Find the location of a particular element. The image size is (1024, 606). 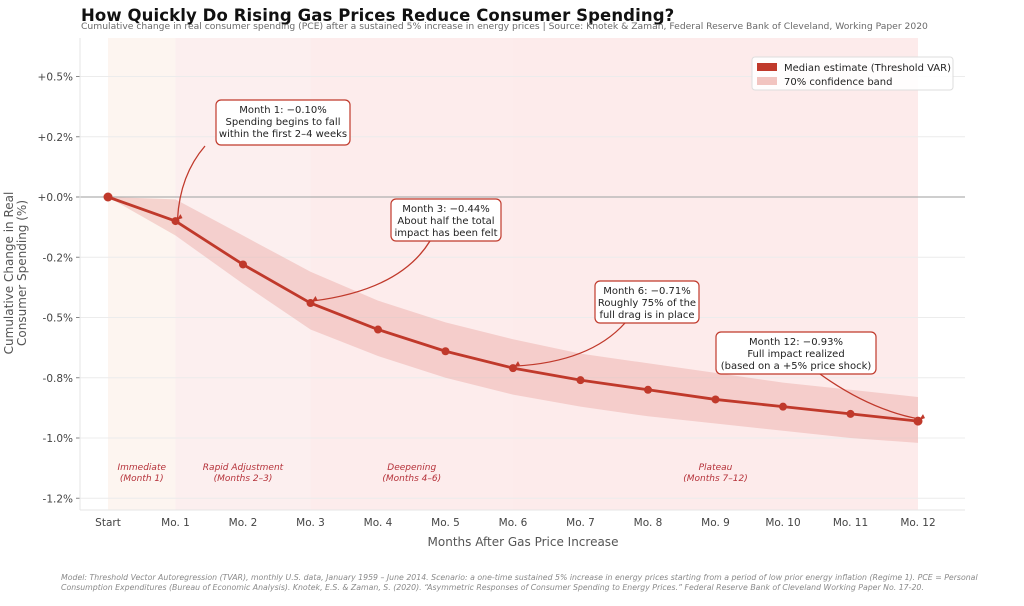

phase-shade is located at coordinates (142, 274).